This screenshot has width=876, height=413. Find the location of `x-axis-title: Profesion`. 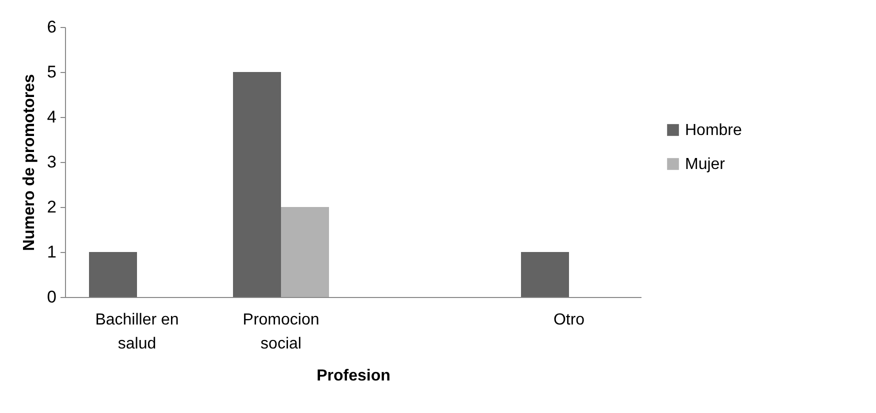

x-axis-title: Profesion is located at coordinates (353, 376).